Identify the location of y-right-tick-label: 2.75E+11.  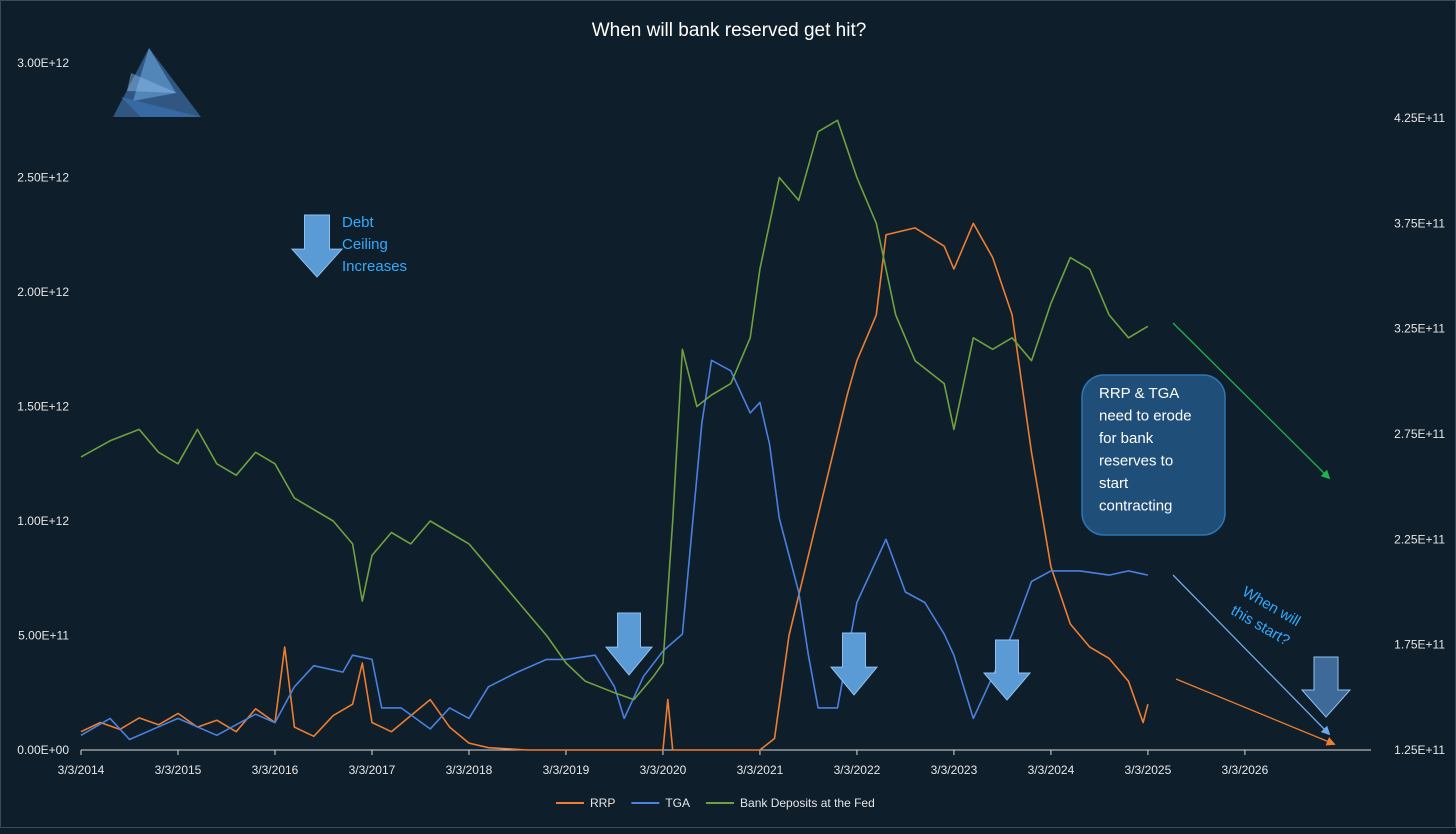
(1419, 434).